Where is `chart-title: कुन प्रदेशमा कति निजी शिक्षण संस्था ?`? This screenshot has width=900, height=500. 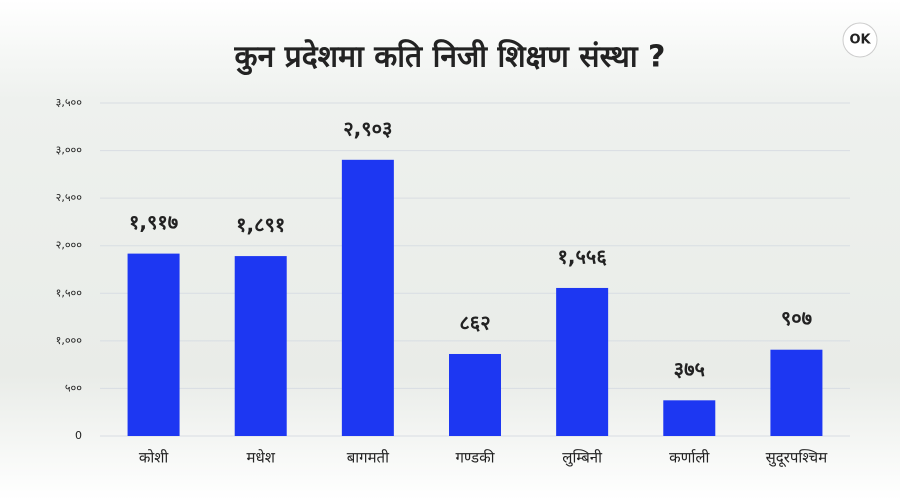 chart-title: कुन प्रदेशमा कति निजी शिक्षण संस्था ? is located at coordinates (450, 57).